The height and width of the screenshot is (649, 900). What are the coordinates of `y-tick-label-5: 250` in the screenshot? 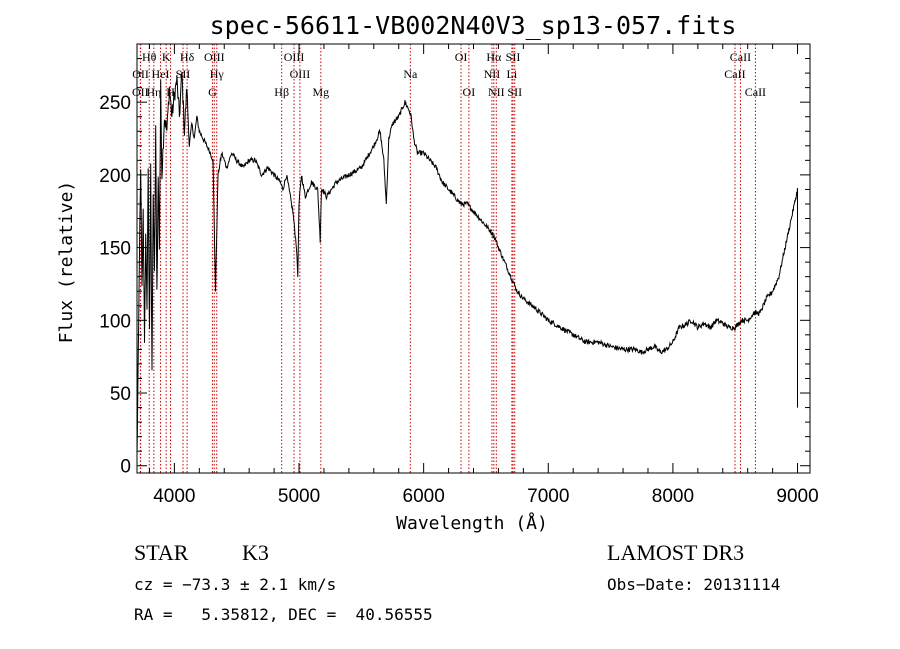 It's located at (115, 103).